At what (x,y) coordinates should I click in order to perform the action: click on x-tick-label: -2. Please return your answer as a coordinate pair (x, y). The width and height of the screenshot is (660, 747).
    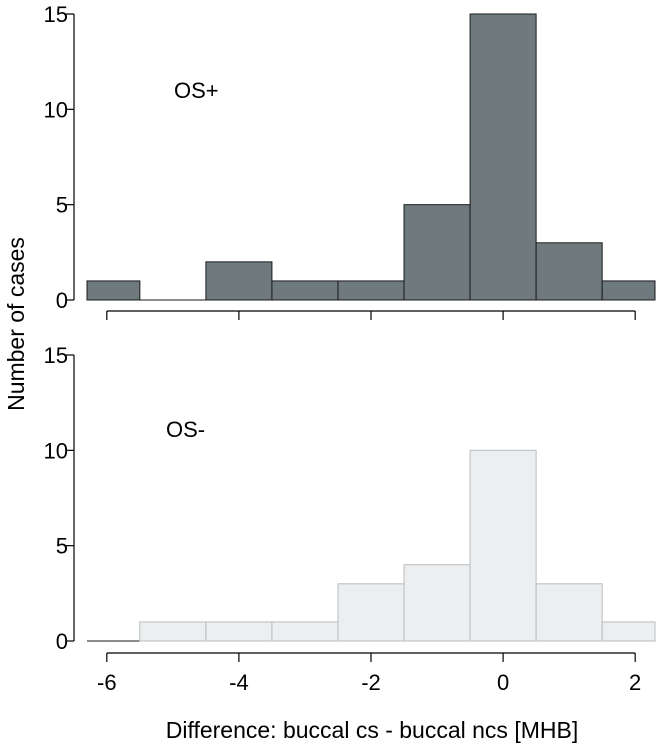
    Looking at the image, I should click on (371, 682).